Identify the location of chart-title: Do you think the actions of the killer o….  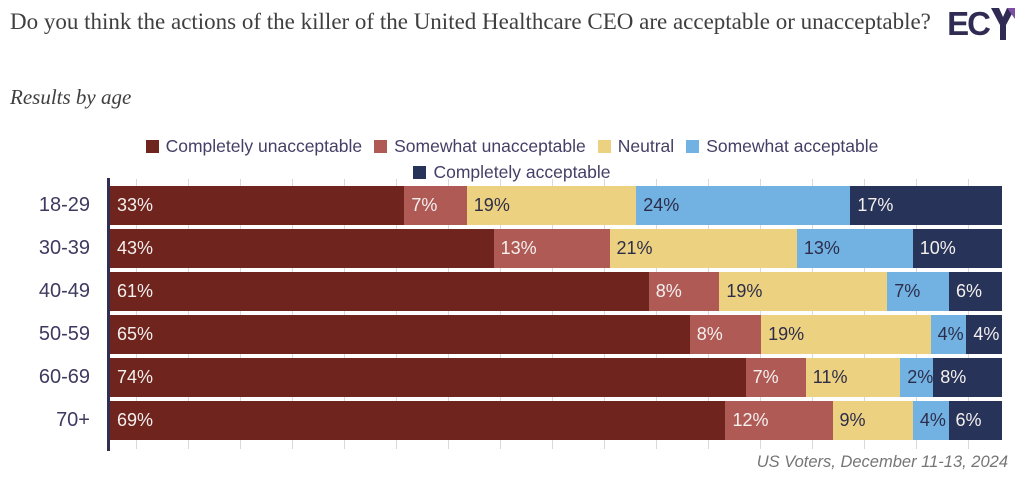
(470, 21).